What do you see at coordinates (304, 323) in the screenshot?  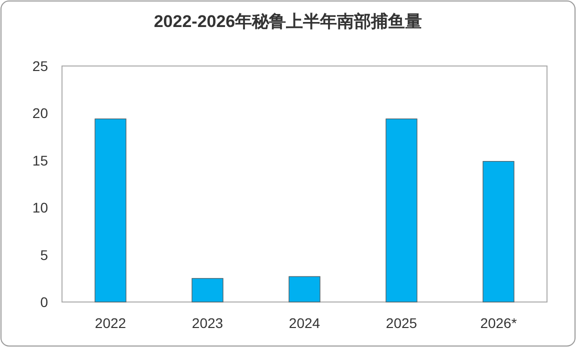 I see `x-tick-label: 2024` at bounding box center [304, 323].